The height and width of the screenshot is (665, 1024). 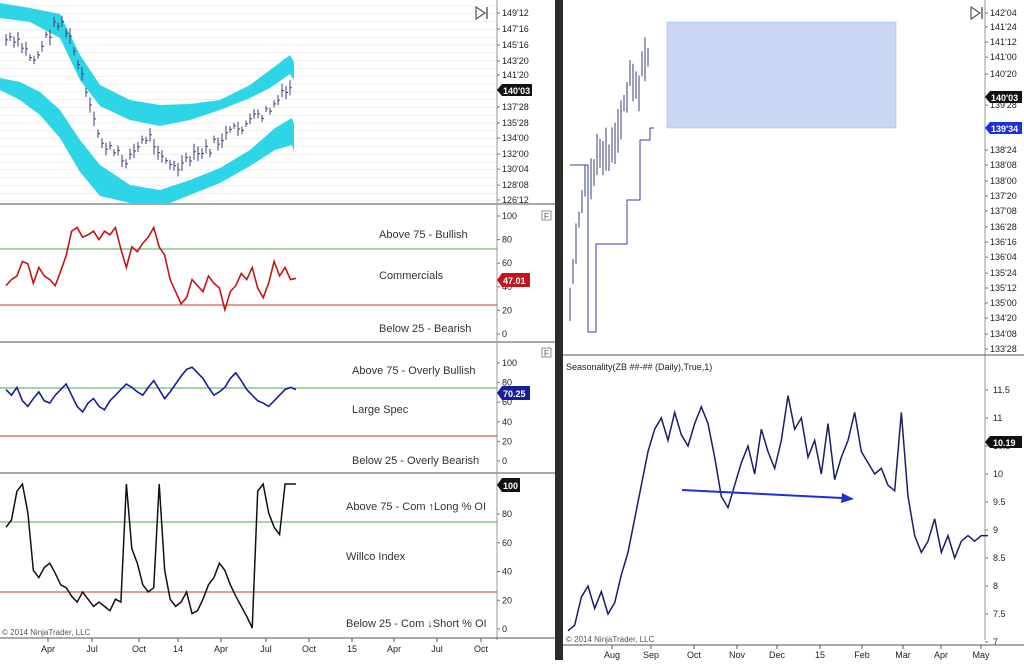 I want to click on axis-label: 10, so click(x=998, y=474).